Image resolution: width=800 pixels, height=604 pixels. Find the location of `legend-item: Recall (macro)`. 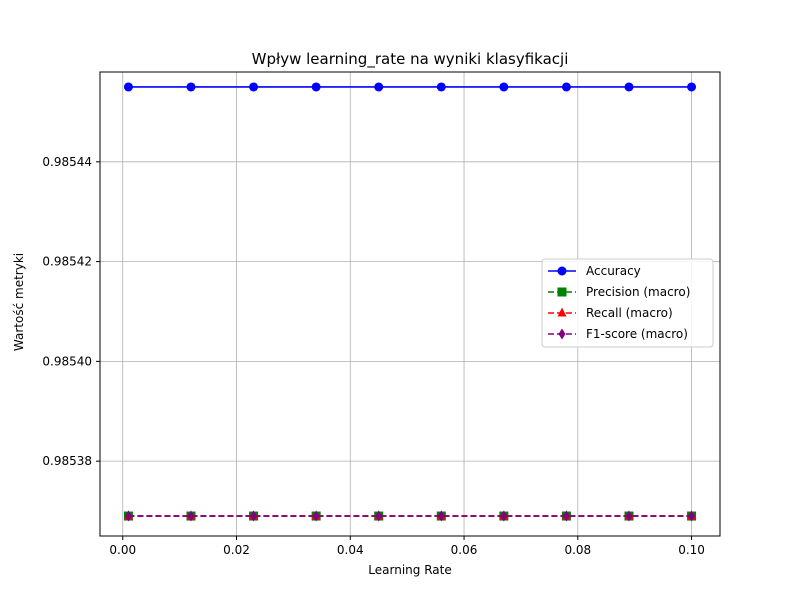

legend-item: Recall (macro) is located at coordinates (610, 313).